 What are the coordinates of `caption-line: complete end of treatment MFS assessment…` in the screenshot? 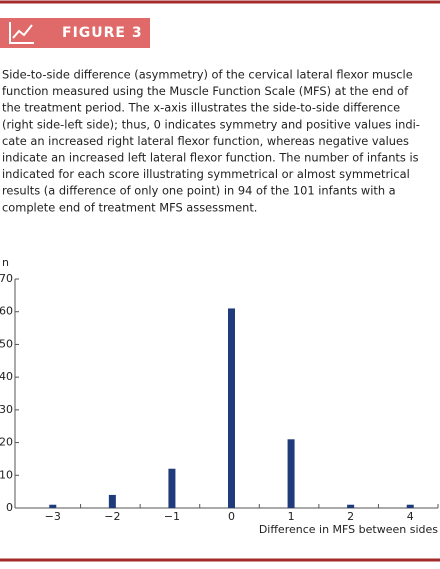 It's located at (129, 207).